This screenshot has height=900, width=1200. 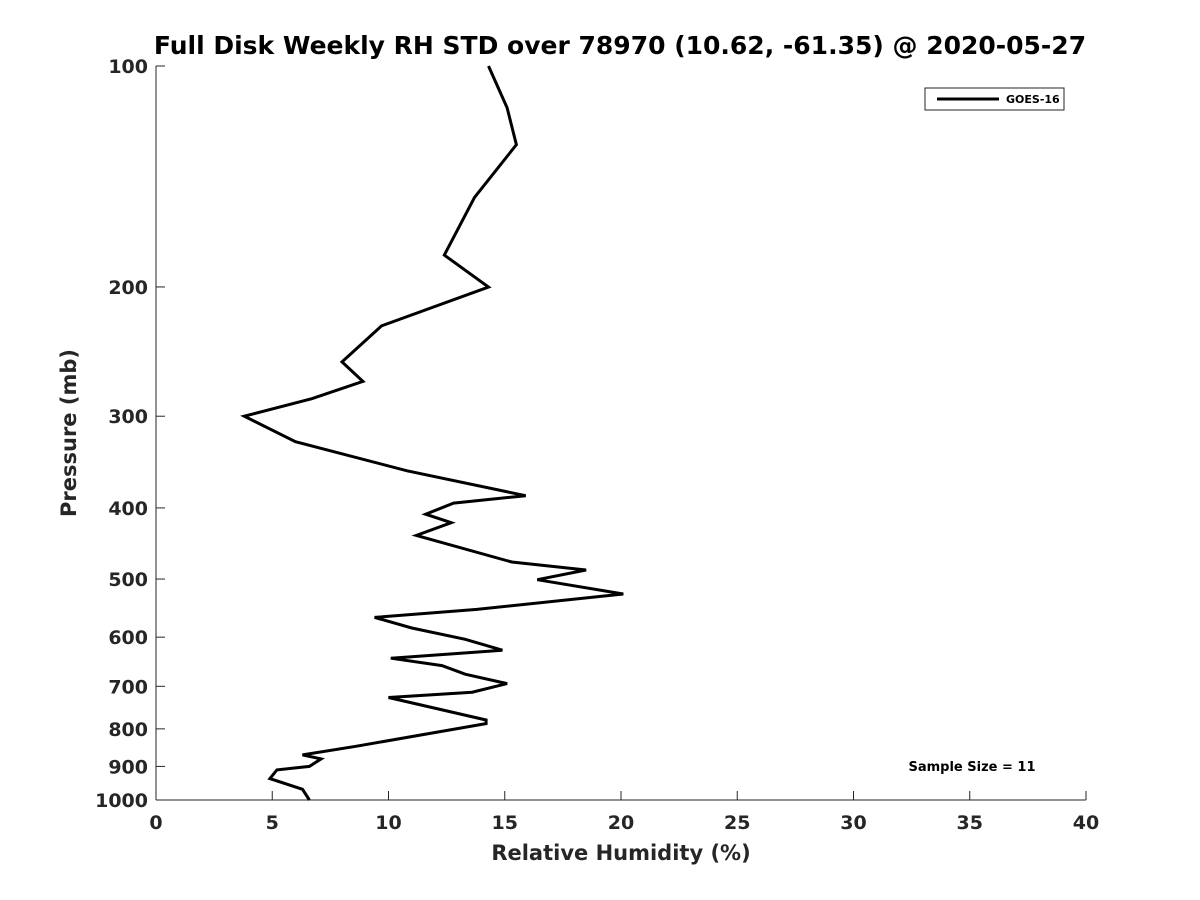 What do you see at coordinates (128, 288) in the screenshot?
I see `y-tick-label: 200` at bounding box center [128, 288].